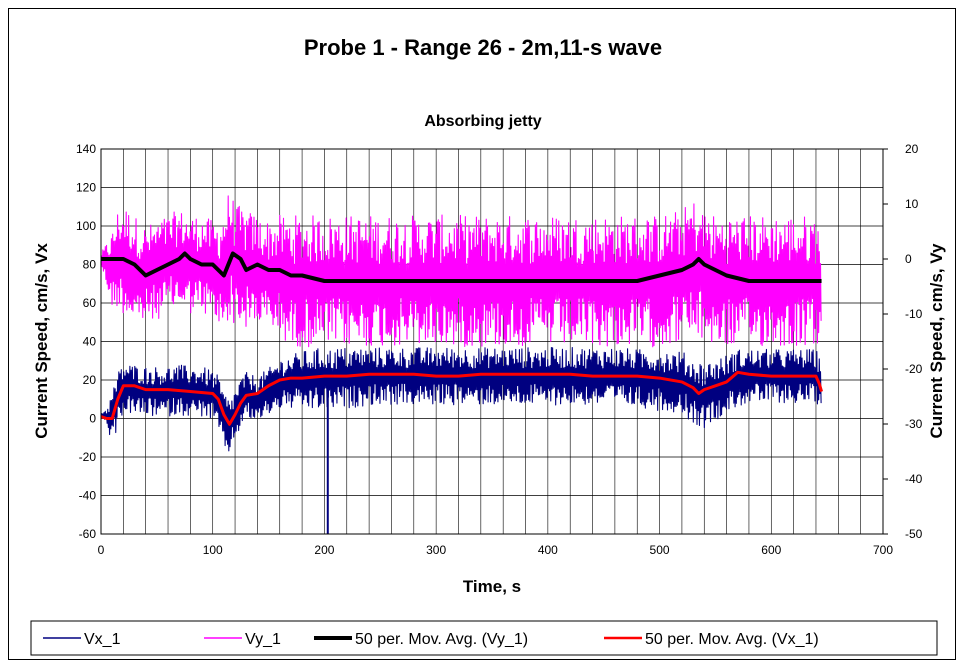 This screenshot has width=964, height=668. I want to click on x-tick-label: 300, so click(436, 550).